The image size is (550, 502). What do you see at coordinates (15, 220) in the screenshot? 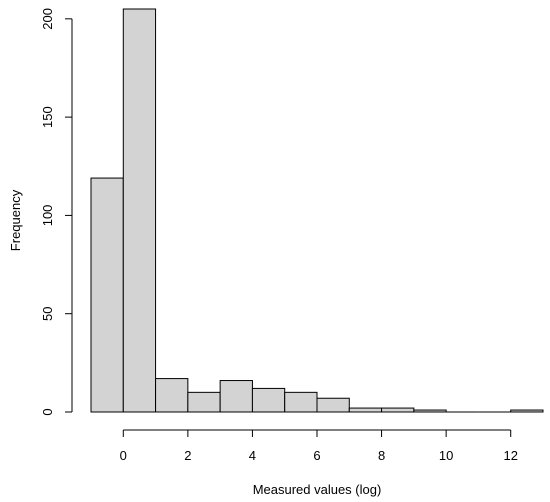
I see `y-axis-title: Frequency` at bounding box center [15, 220].